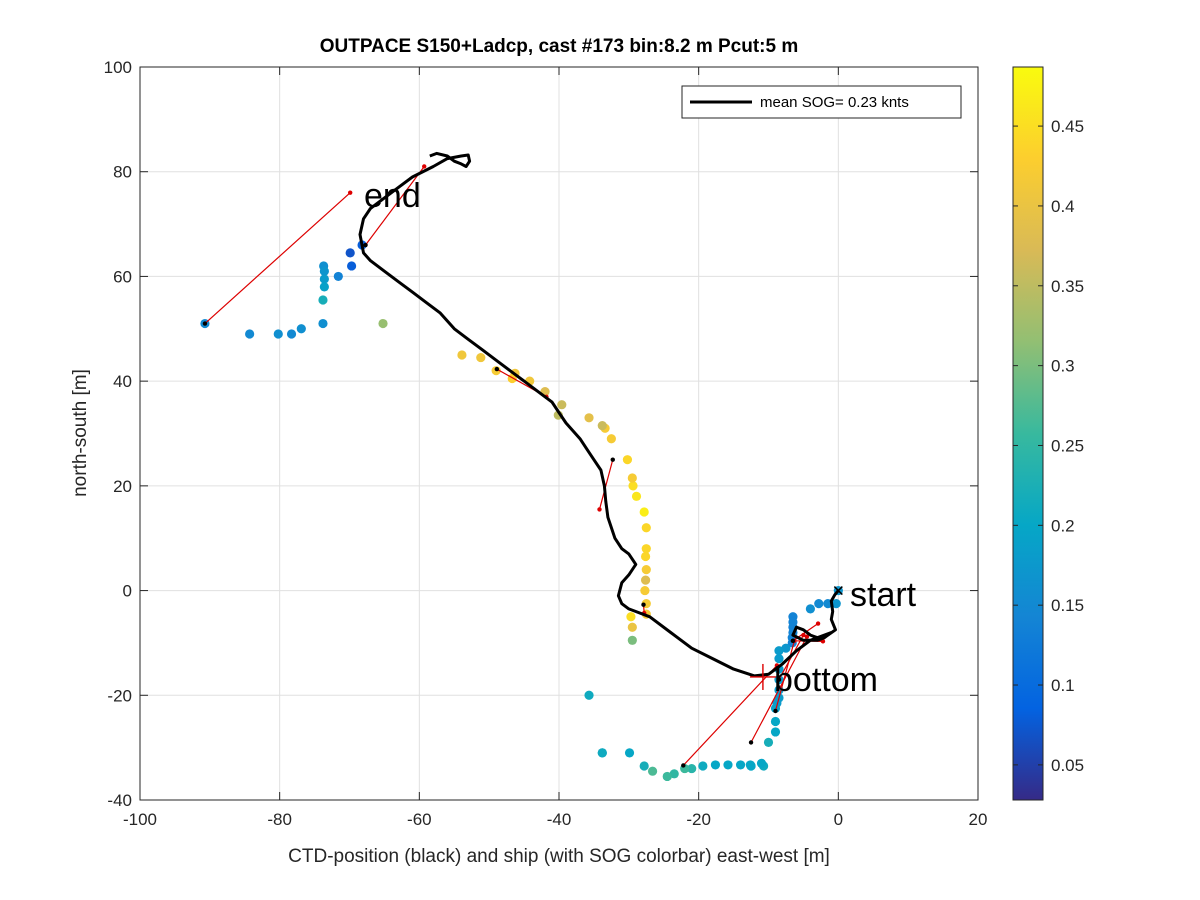  Describe the element at coordinates (826, 680) in the screenshot. I see `annotation-bottom: bottom` at that location.